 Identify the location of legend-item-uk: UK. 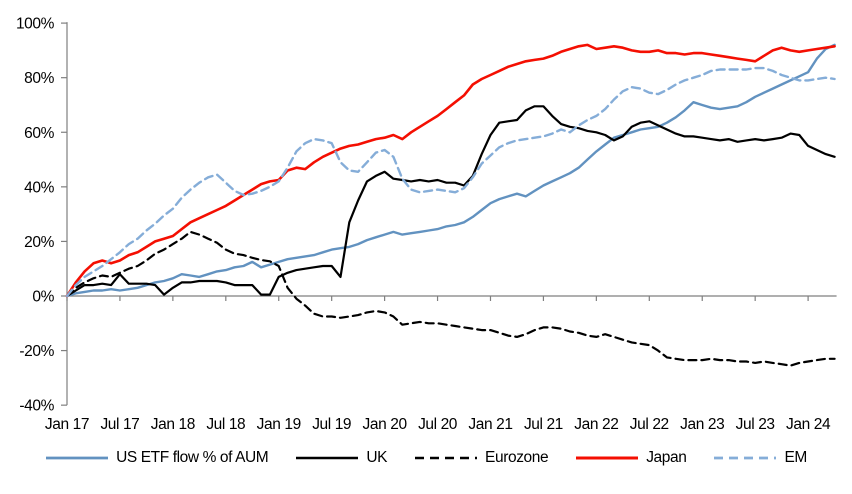
(341, 458).